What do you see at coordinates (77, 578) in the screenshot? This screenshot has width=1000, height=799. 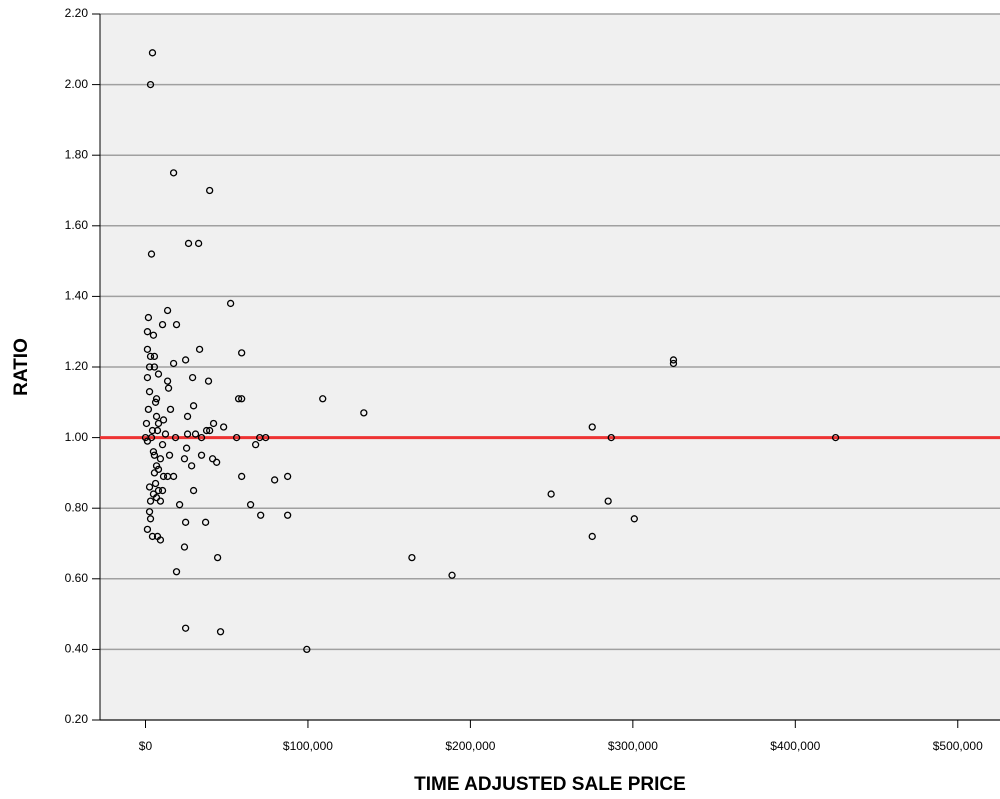 I see `y-tick-label: 0.60` at bounding box center [77, 578].